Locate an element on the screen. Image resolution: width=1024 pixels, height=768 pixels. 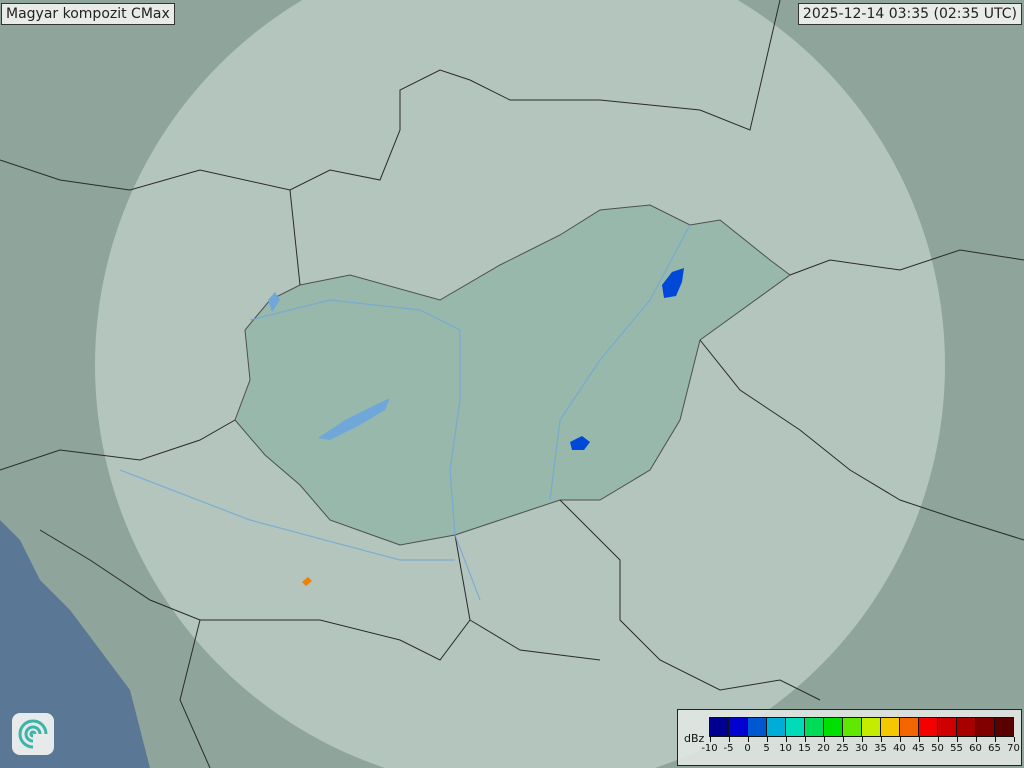
color-scale-ticks: -10 -5 0 5 10 15 20 25 30 35 40 45 50 55 60 65 70 is located at coordinates (860, 749).